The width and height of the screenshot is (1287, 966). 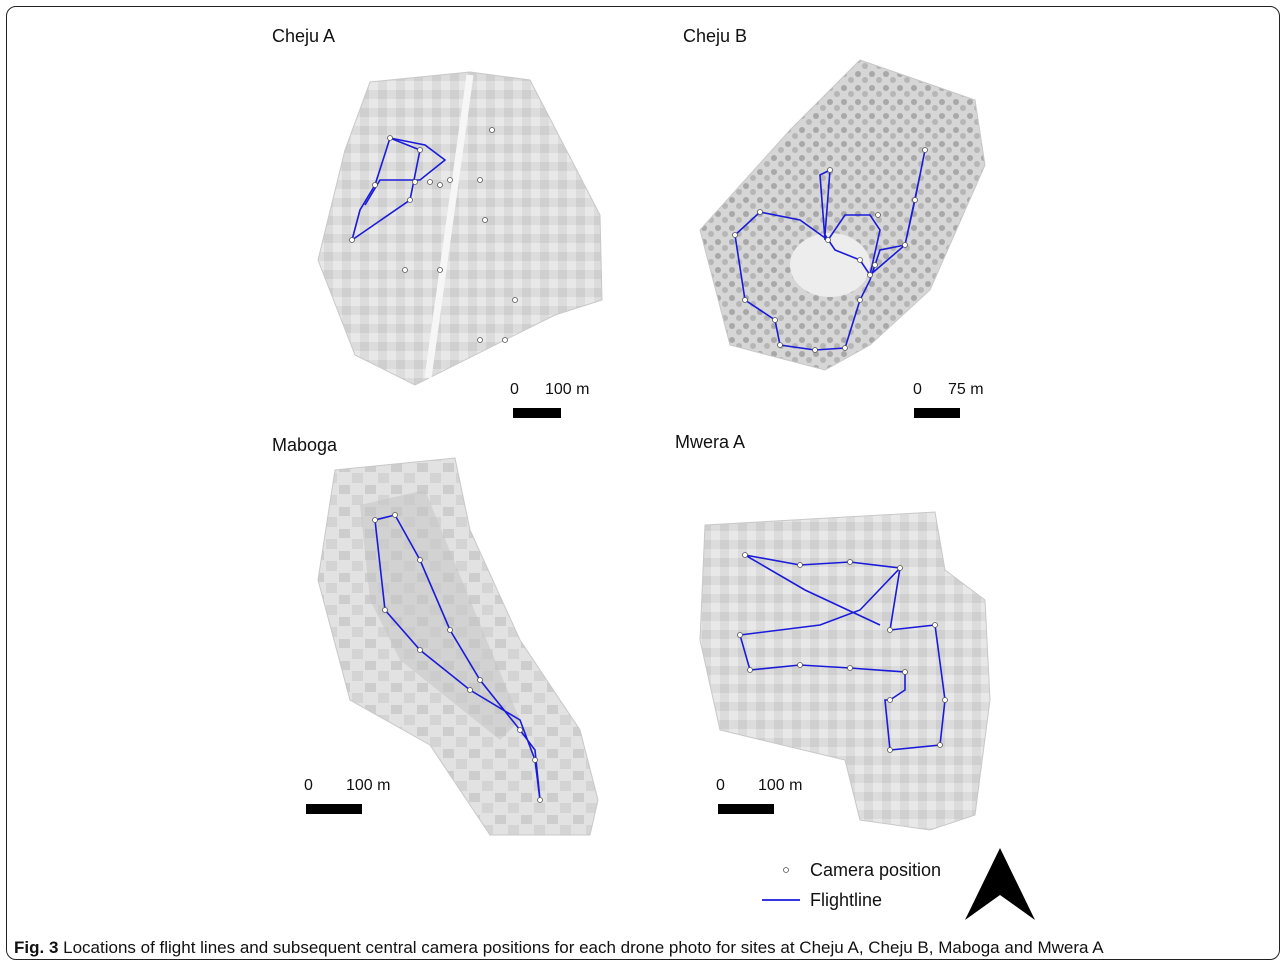 I want to click on scale-zero-cheju-b: 0, so click(x=917, y=389).